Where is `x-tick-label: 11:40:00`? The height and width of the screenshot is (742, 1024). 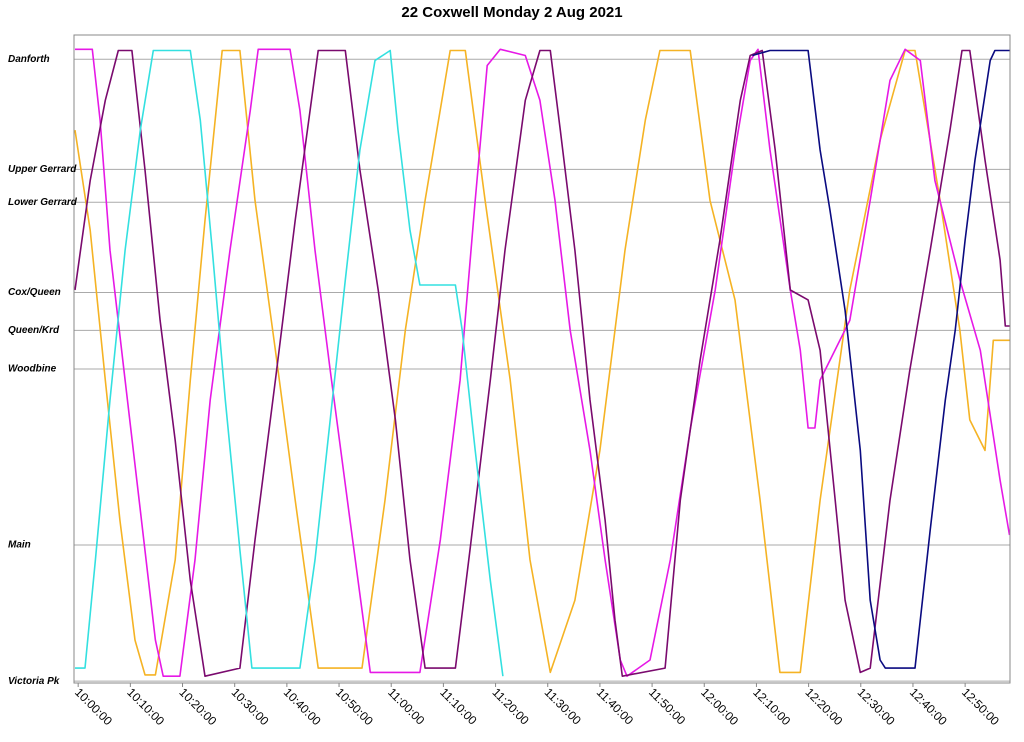
x-tick-label: 11:40:00 is located at coordinates (615, 706).